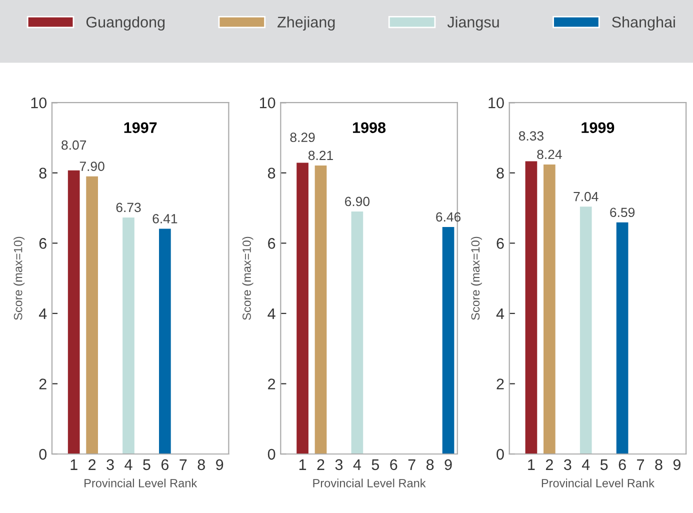 The image size is (693, 513). What do you see at coordinates (128, 207) in the screenshot?
I see `data-label: 6.73` at bounding box center [128, 207].